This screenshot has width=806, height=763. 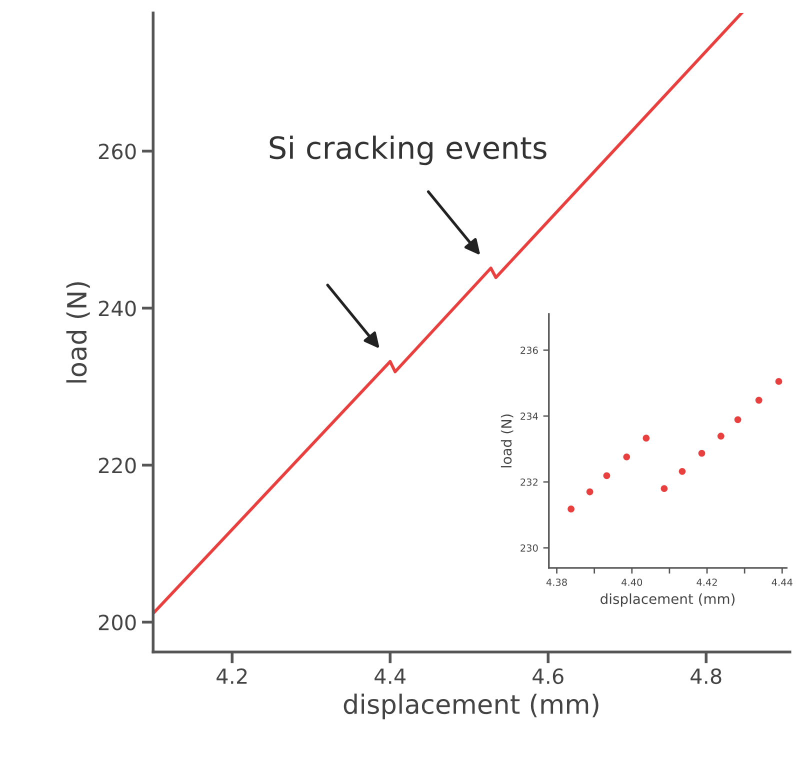 What do you see at coordinates (408, 151) in the screenshot?
I see `annotation: Si cracking events` at bounding box center [408, 151].